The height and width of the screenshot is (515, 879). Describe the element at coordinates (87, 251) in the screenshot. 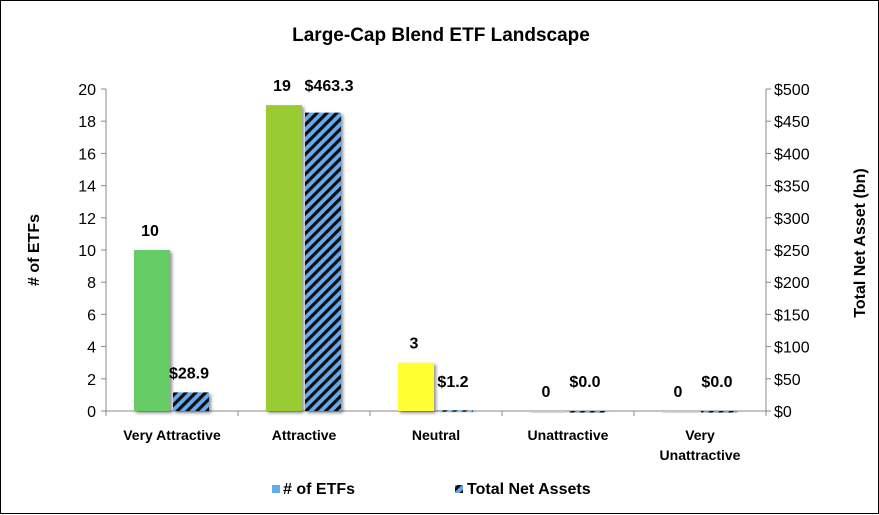

I see `y-tick-label-left: 10` at that location.